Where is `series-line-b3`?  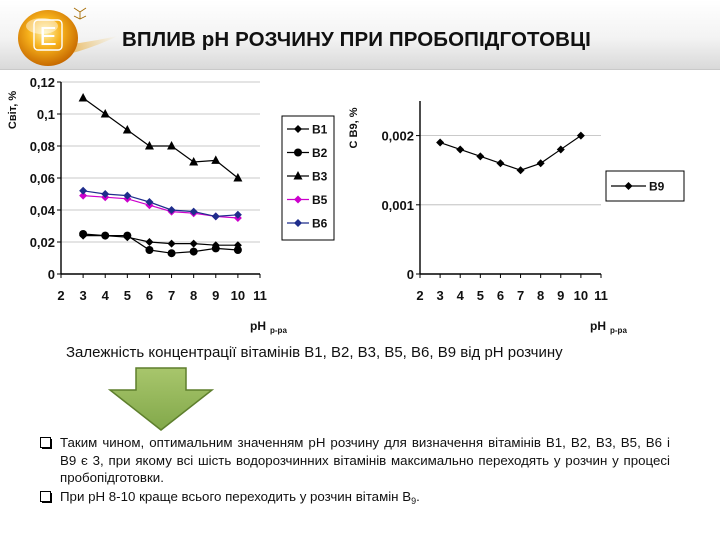
series-line-b3 is located at coordinates (160, 138).